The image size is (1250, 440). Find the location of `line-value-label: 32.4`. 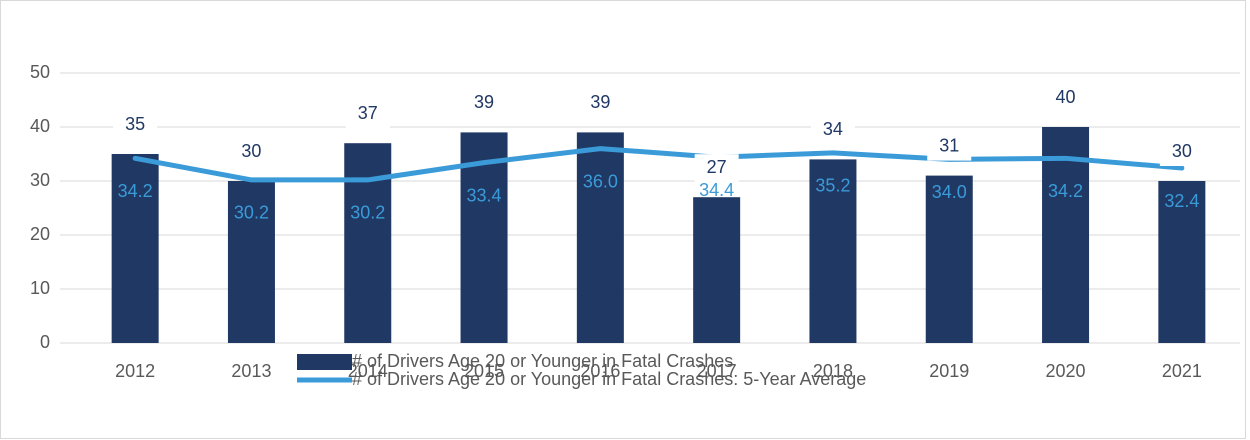

line-value-label: 32.4 is located at coordinates (1181, 201).